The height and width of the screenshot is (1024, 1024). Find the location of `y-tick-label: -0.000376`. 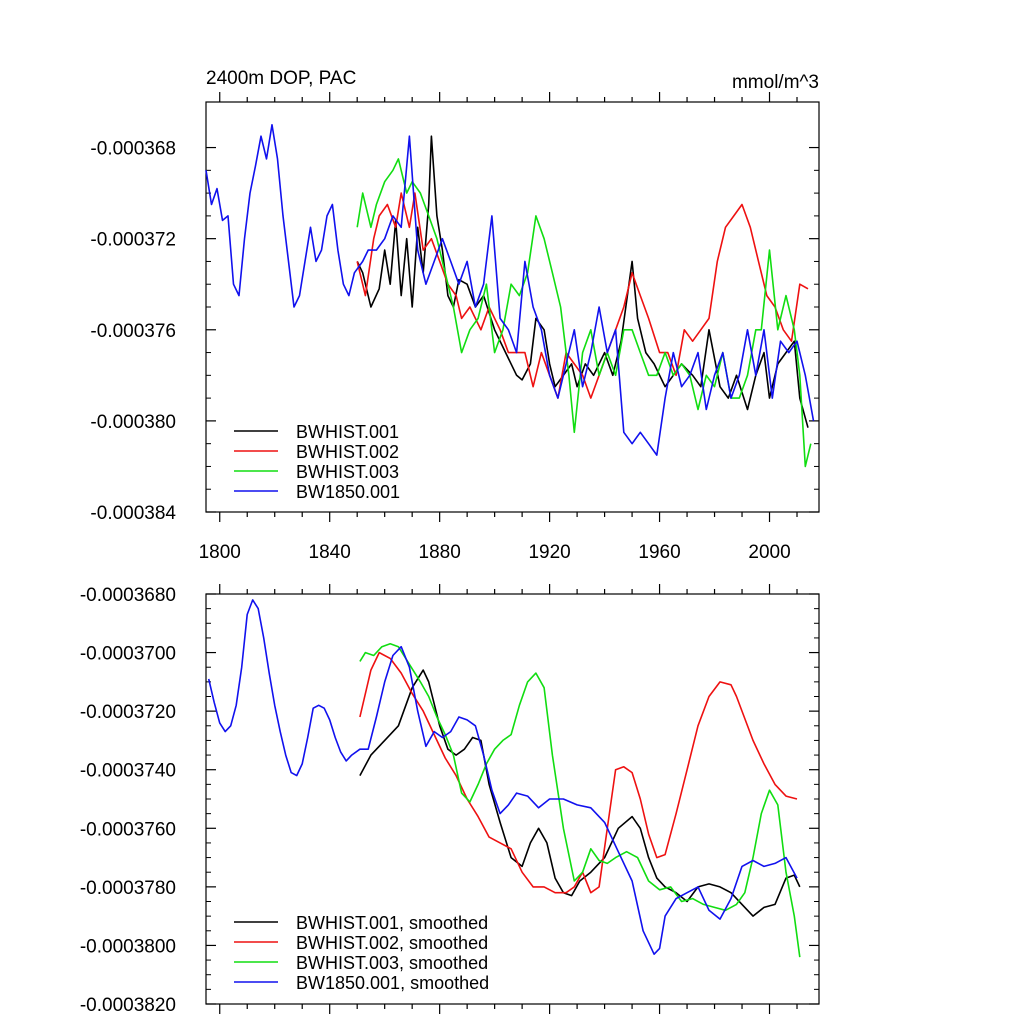

y-tick-label: -0.000376 is located at coordinates (133, 331).